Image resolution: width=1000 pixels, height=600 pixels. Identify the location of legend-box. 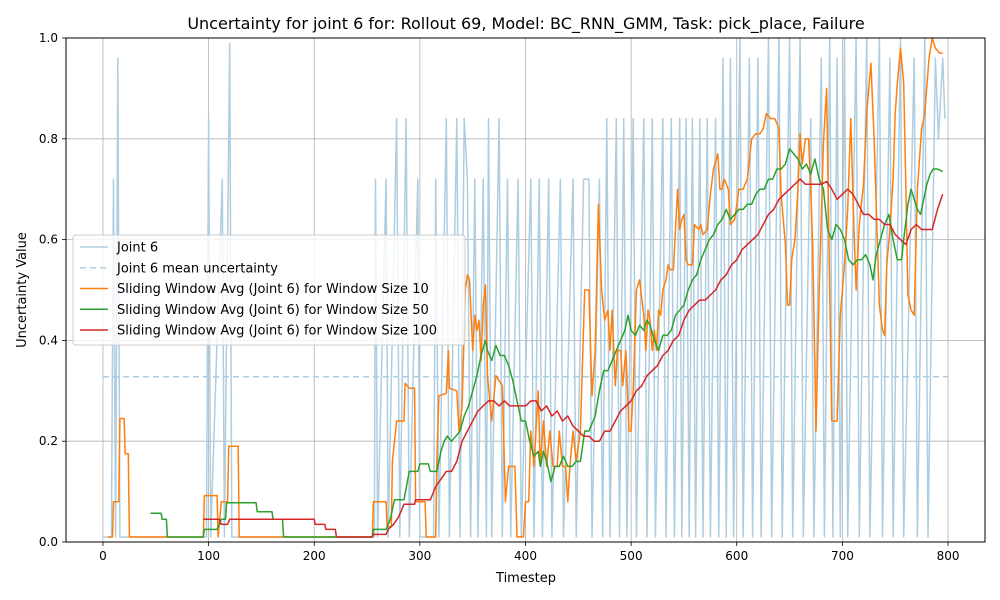
(269, 290).